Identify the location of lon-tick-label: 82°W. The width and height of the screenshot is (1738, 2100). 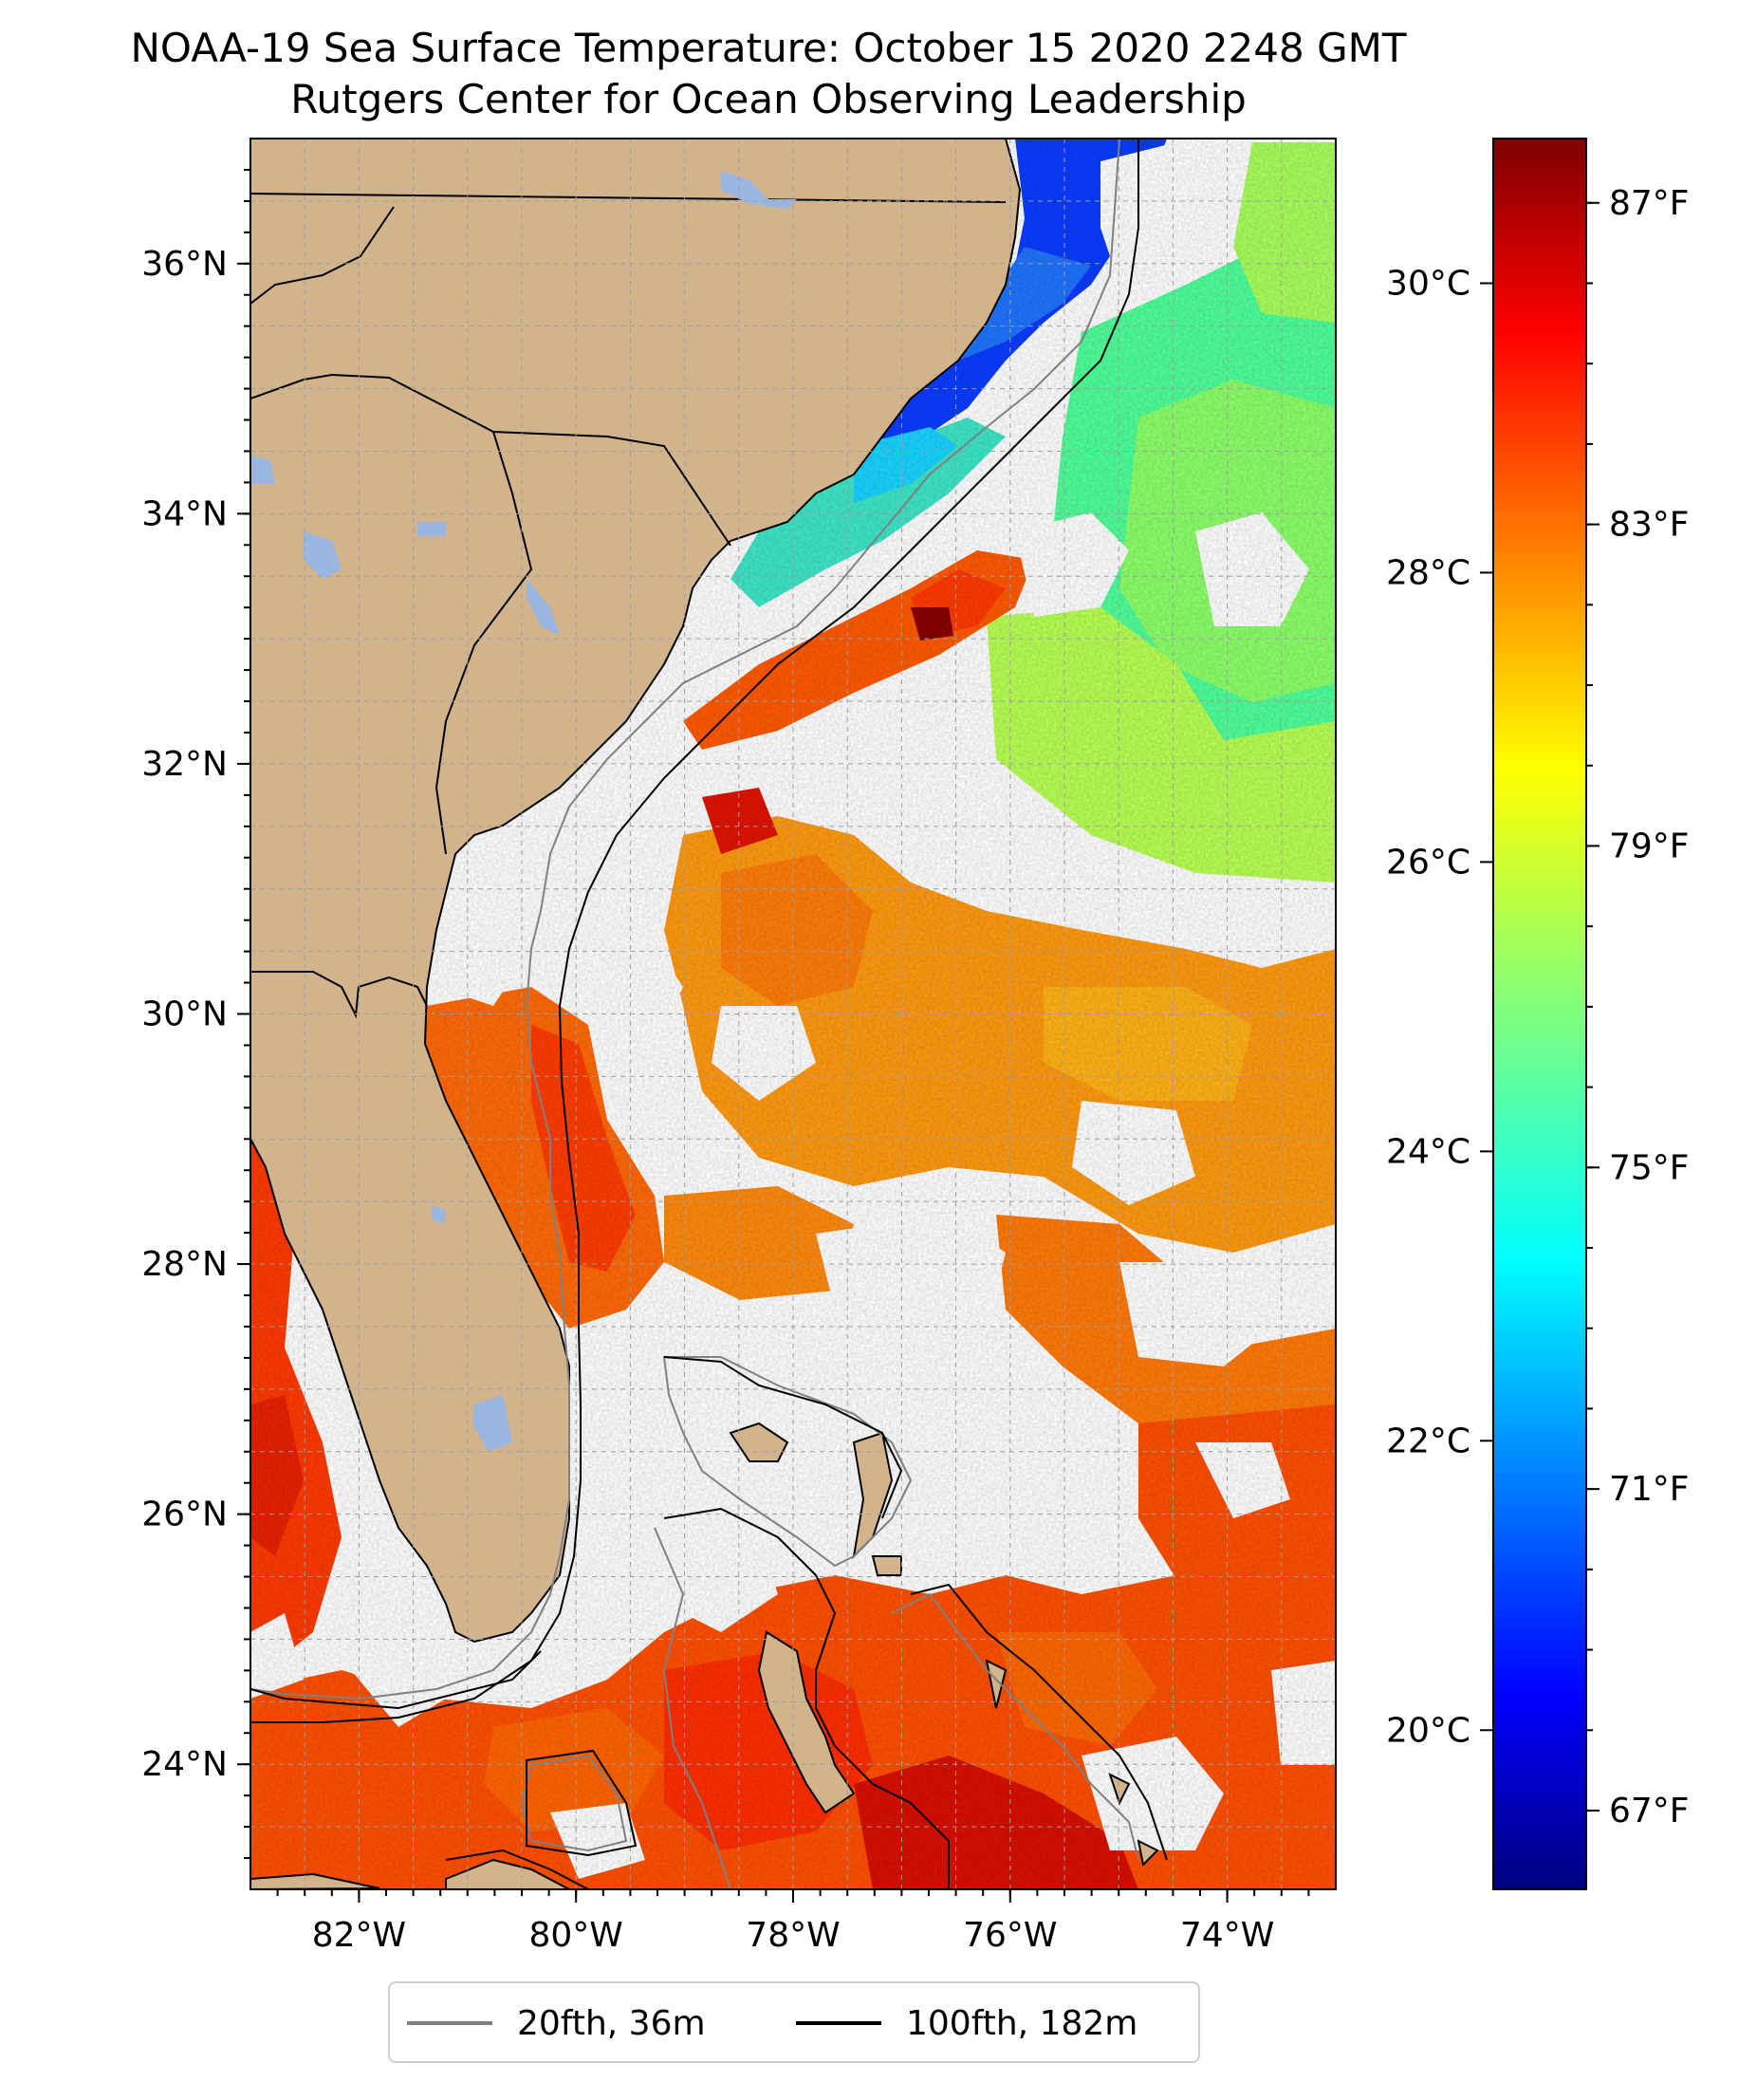
(359, 1935).